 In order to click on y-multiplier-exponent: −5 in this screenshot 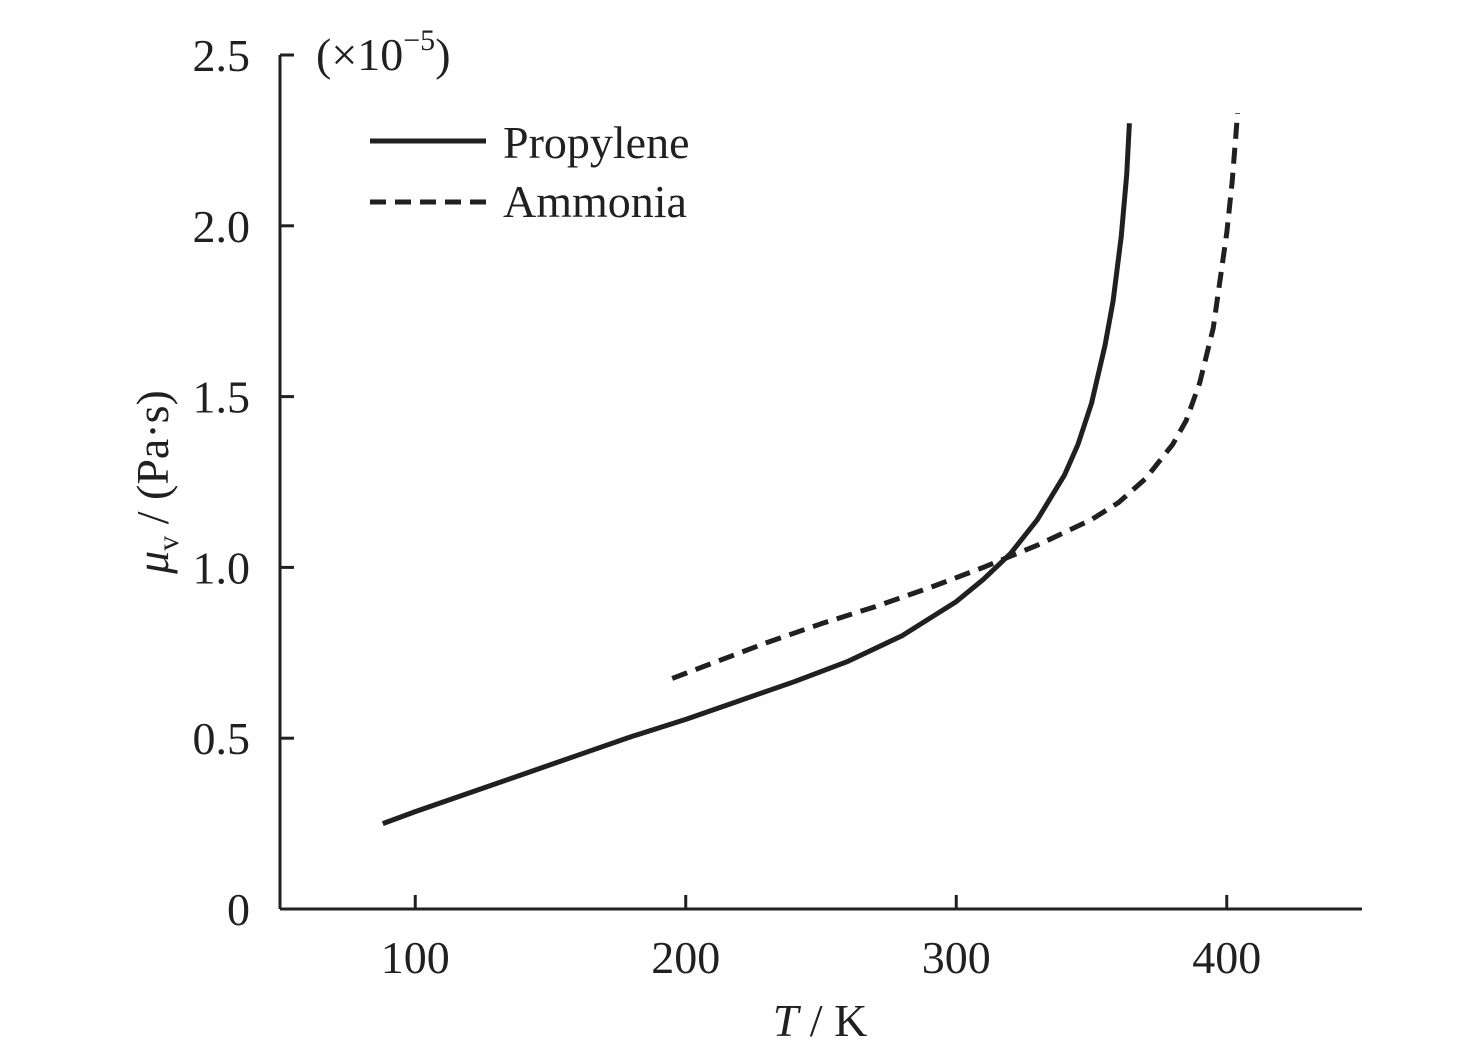, I will do `click(419, 40)`.